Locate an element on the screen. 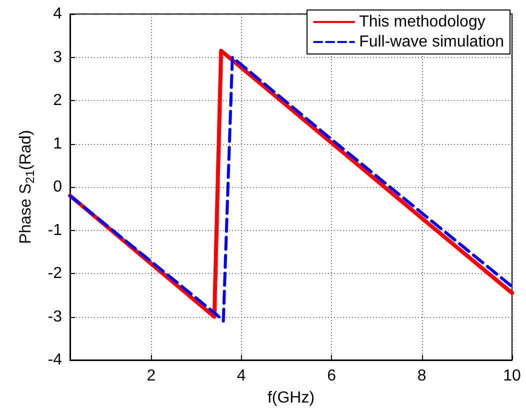 Image resolution: width=526 pixels, height=414 pixels. y-tick-label: 1 is located at coordinates (57, 143).